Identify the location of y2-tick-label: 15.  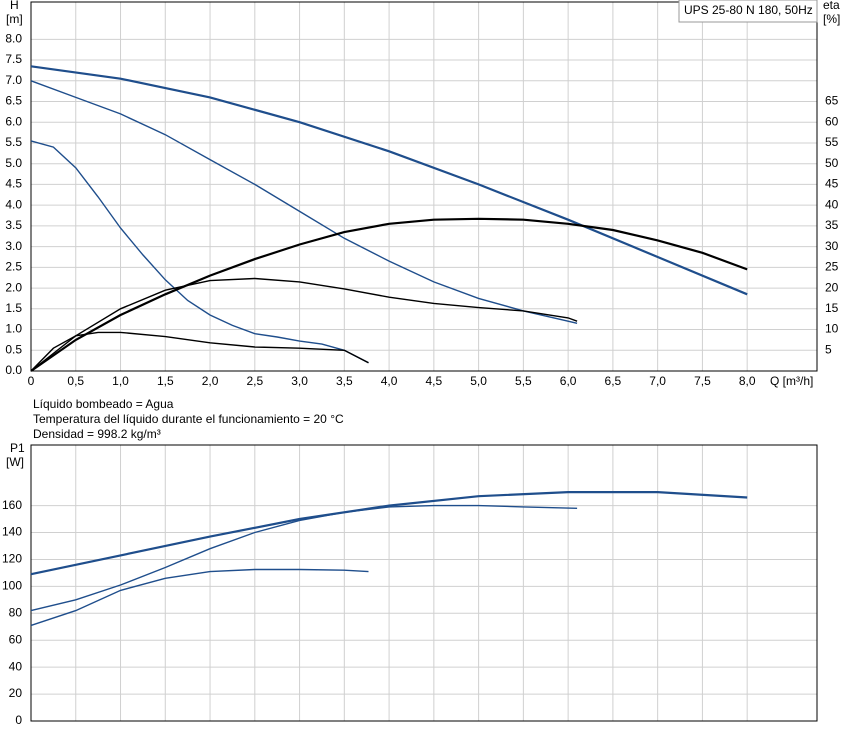
(832, 308).